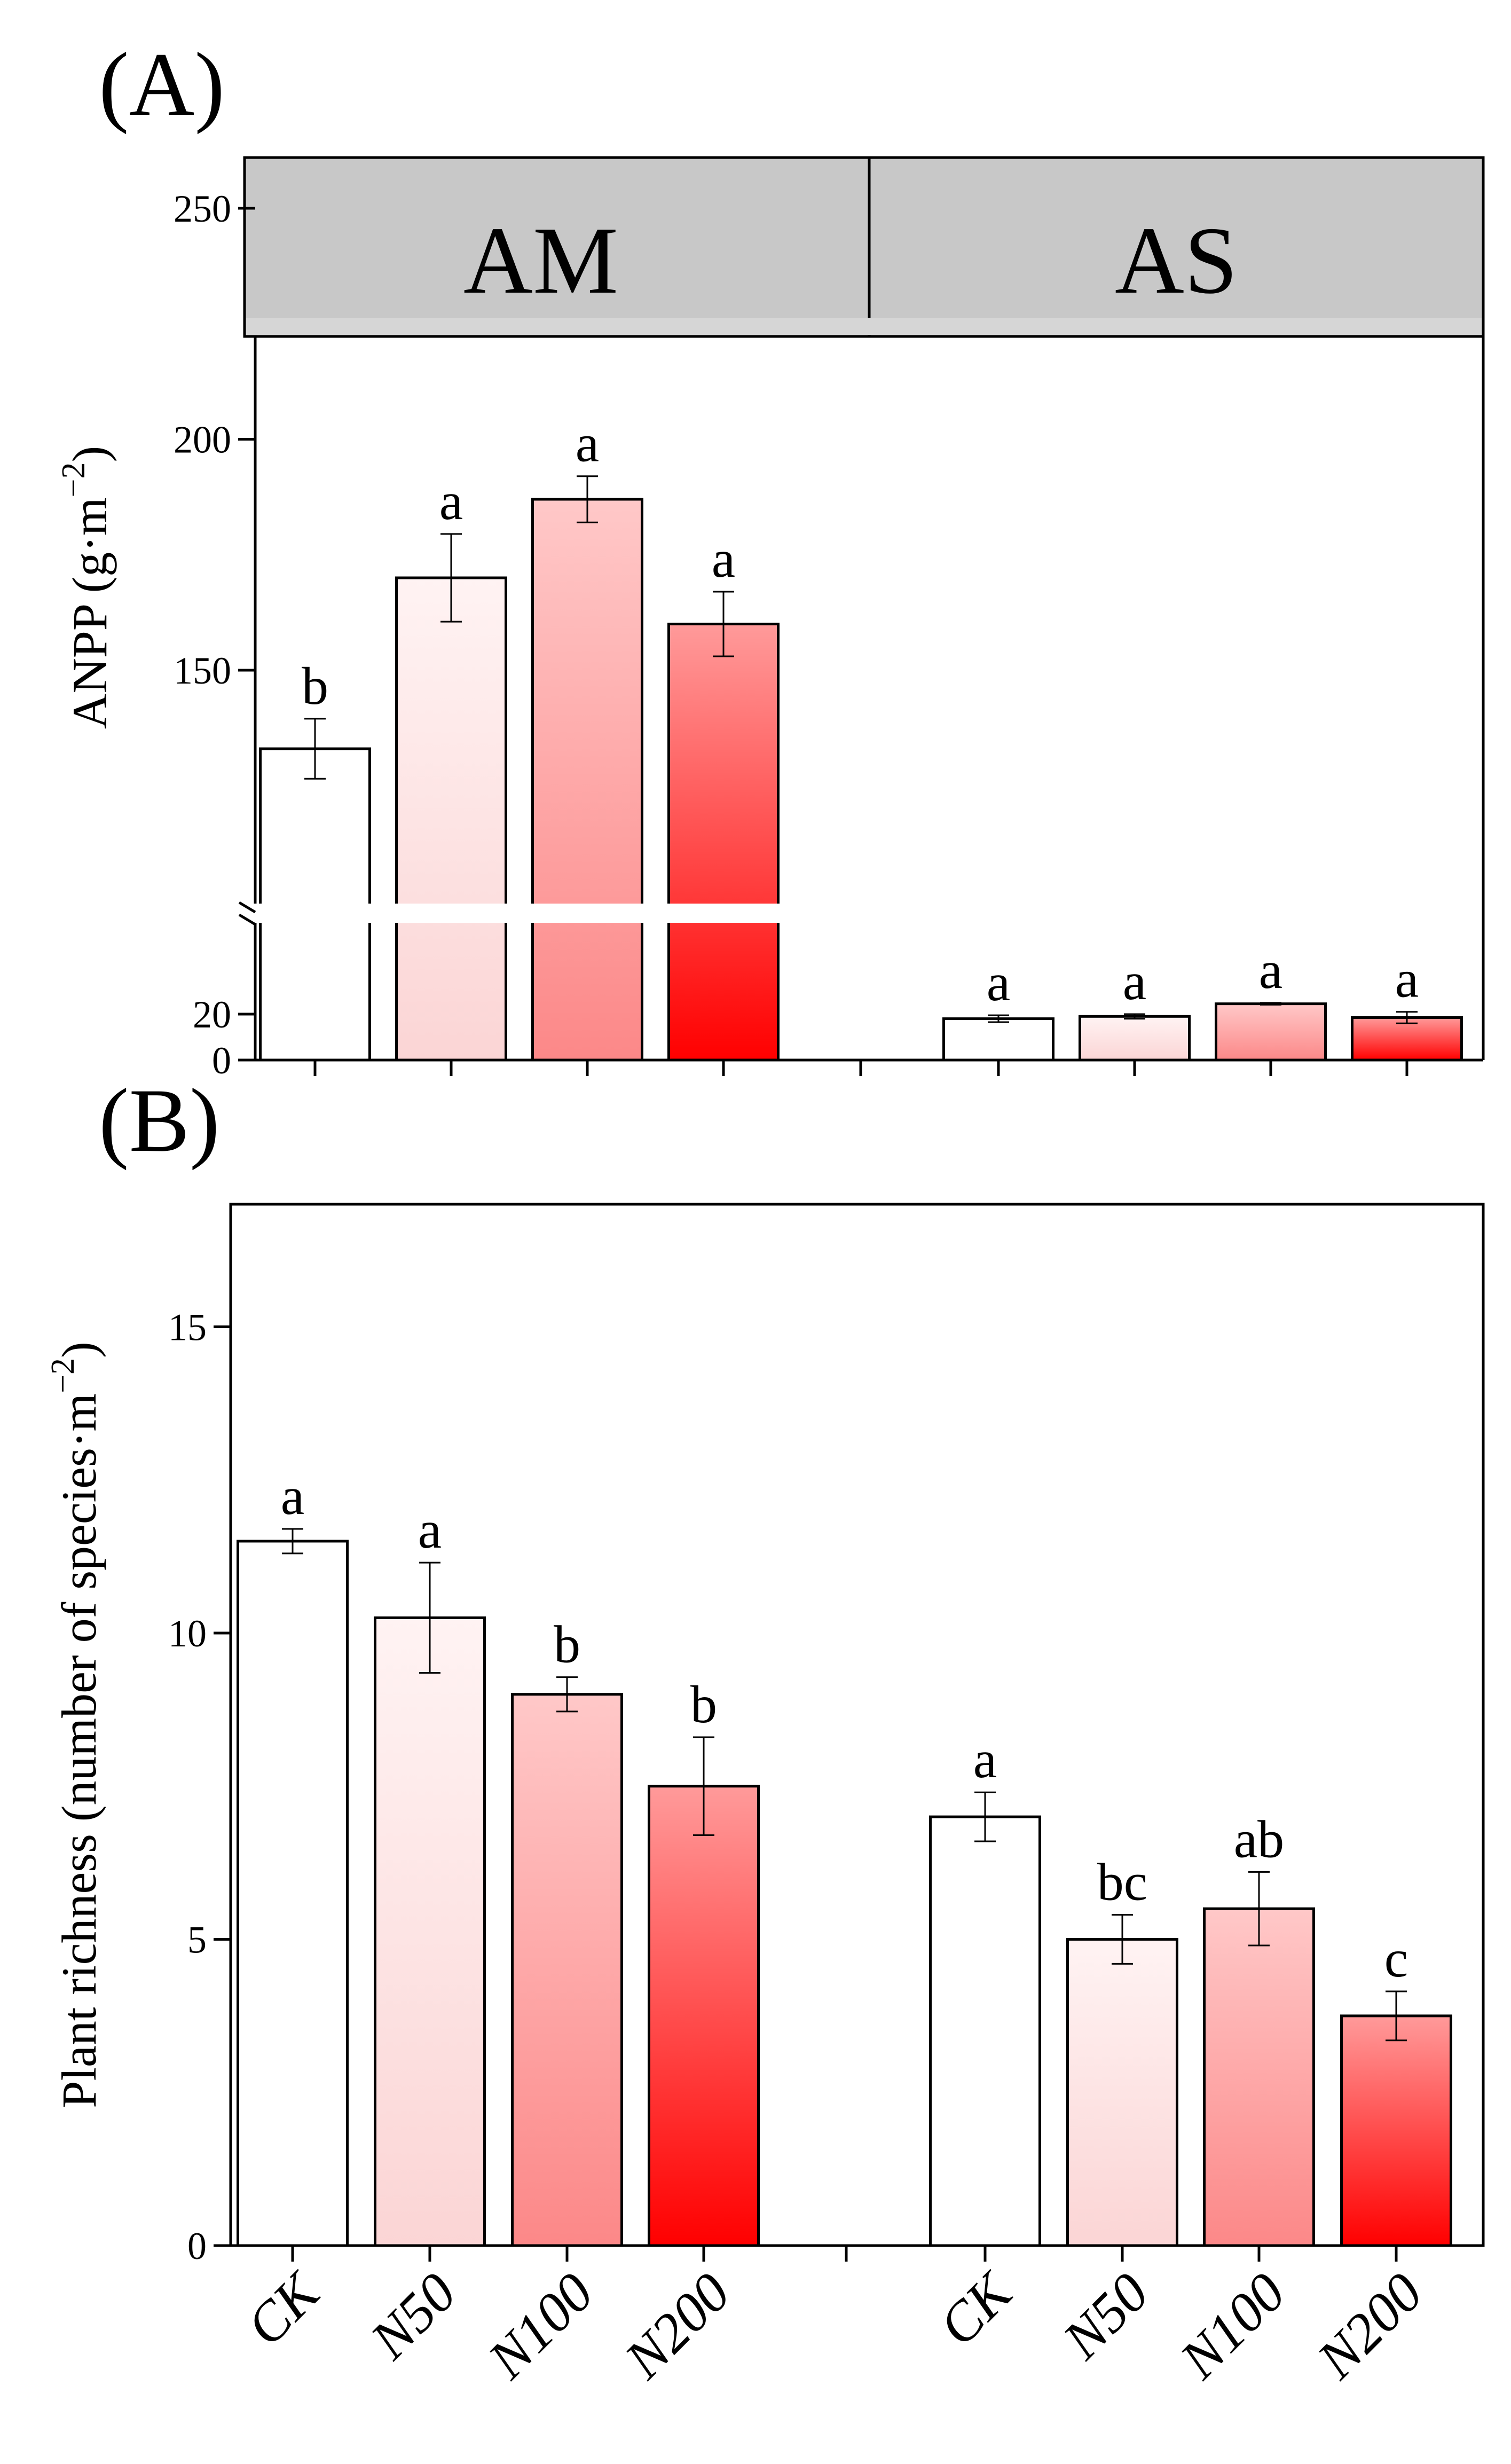  I want to click on bar-b-am-n200, so click(704, 2016).